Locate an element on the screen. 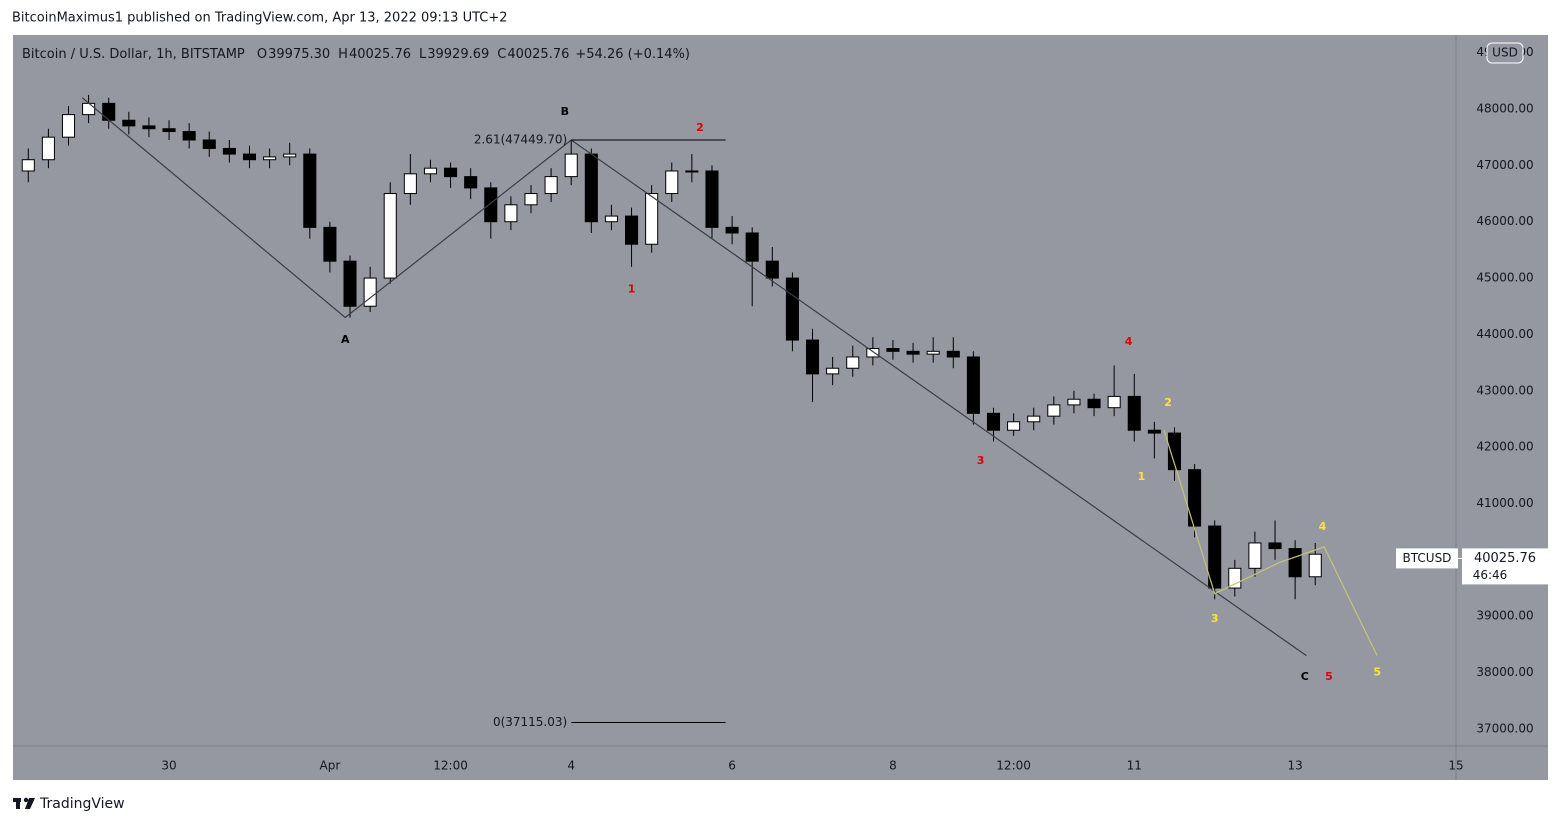  ohlc-key: C is located at coordinates (501, 54).